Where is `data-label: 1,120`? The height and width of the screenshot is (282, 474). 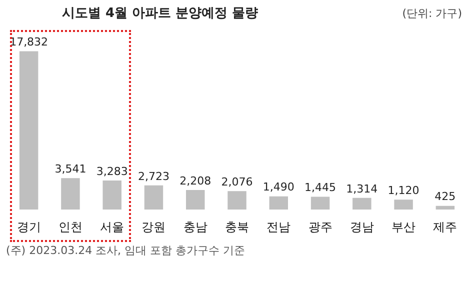 data-label: 1,120 is located at coordinates (404, 191).